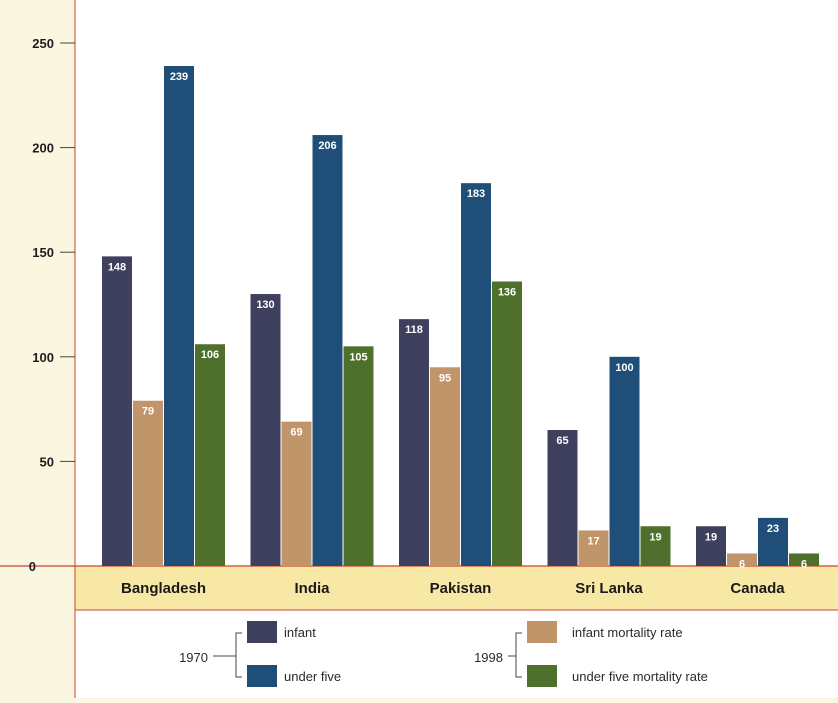 The width and height of the screenshot is (838, 703). I want to click on bar-value-label: 206, so click(327, 146).